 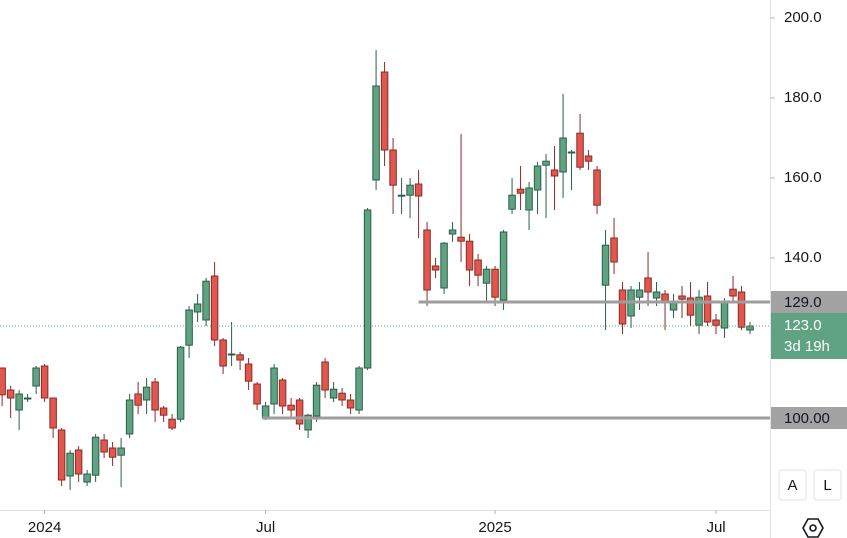 I want to click on x-tick-label: 2025, so click(x=494, y=527).